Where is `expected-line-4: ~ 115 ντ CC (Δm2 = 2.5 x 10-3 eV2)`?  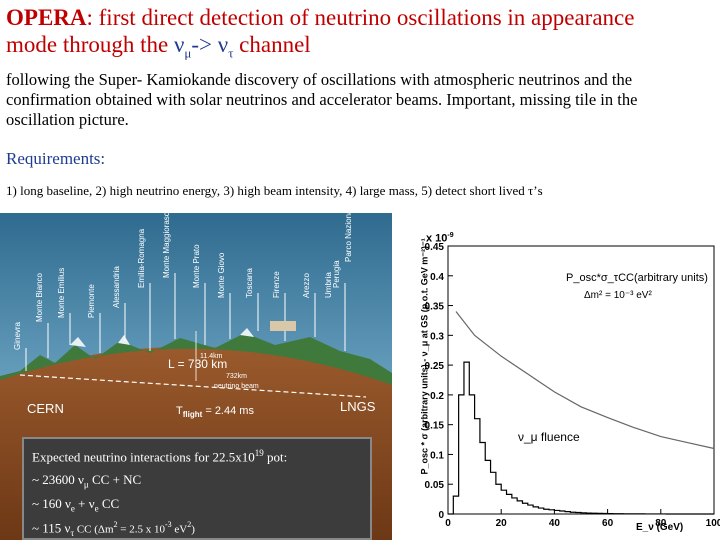 expected-line-4: ~ 115 ντ CC (Δm2 = 2.5 x 10-3 eV2) is located at coordinates (113, 529).